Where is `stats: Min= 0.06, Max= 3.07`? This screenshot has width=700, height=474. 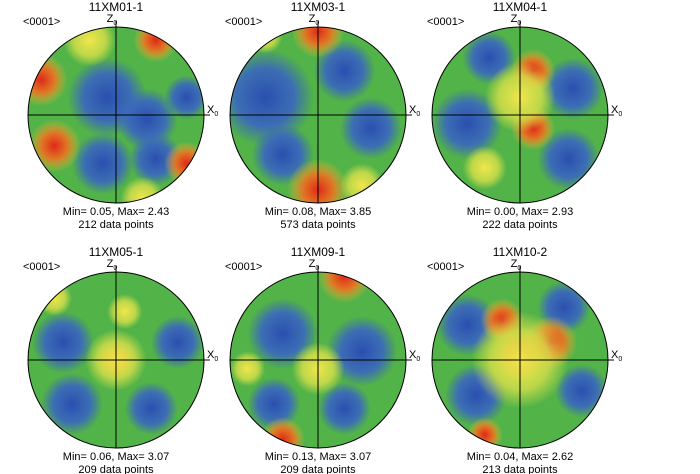
stats: Min= 0.06, Max= 3.07 is located at coordinates (116, 457).